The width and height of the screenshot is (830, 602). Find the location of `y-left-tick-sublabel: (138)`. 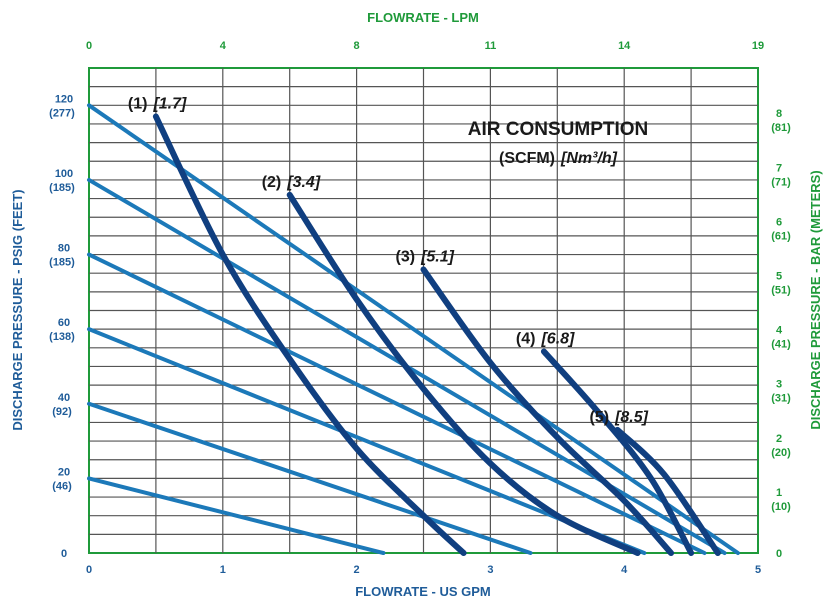

y-left-tick-sublabel: (138) is located at coordinates (62, 337).